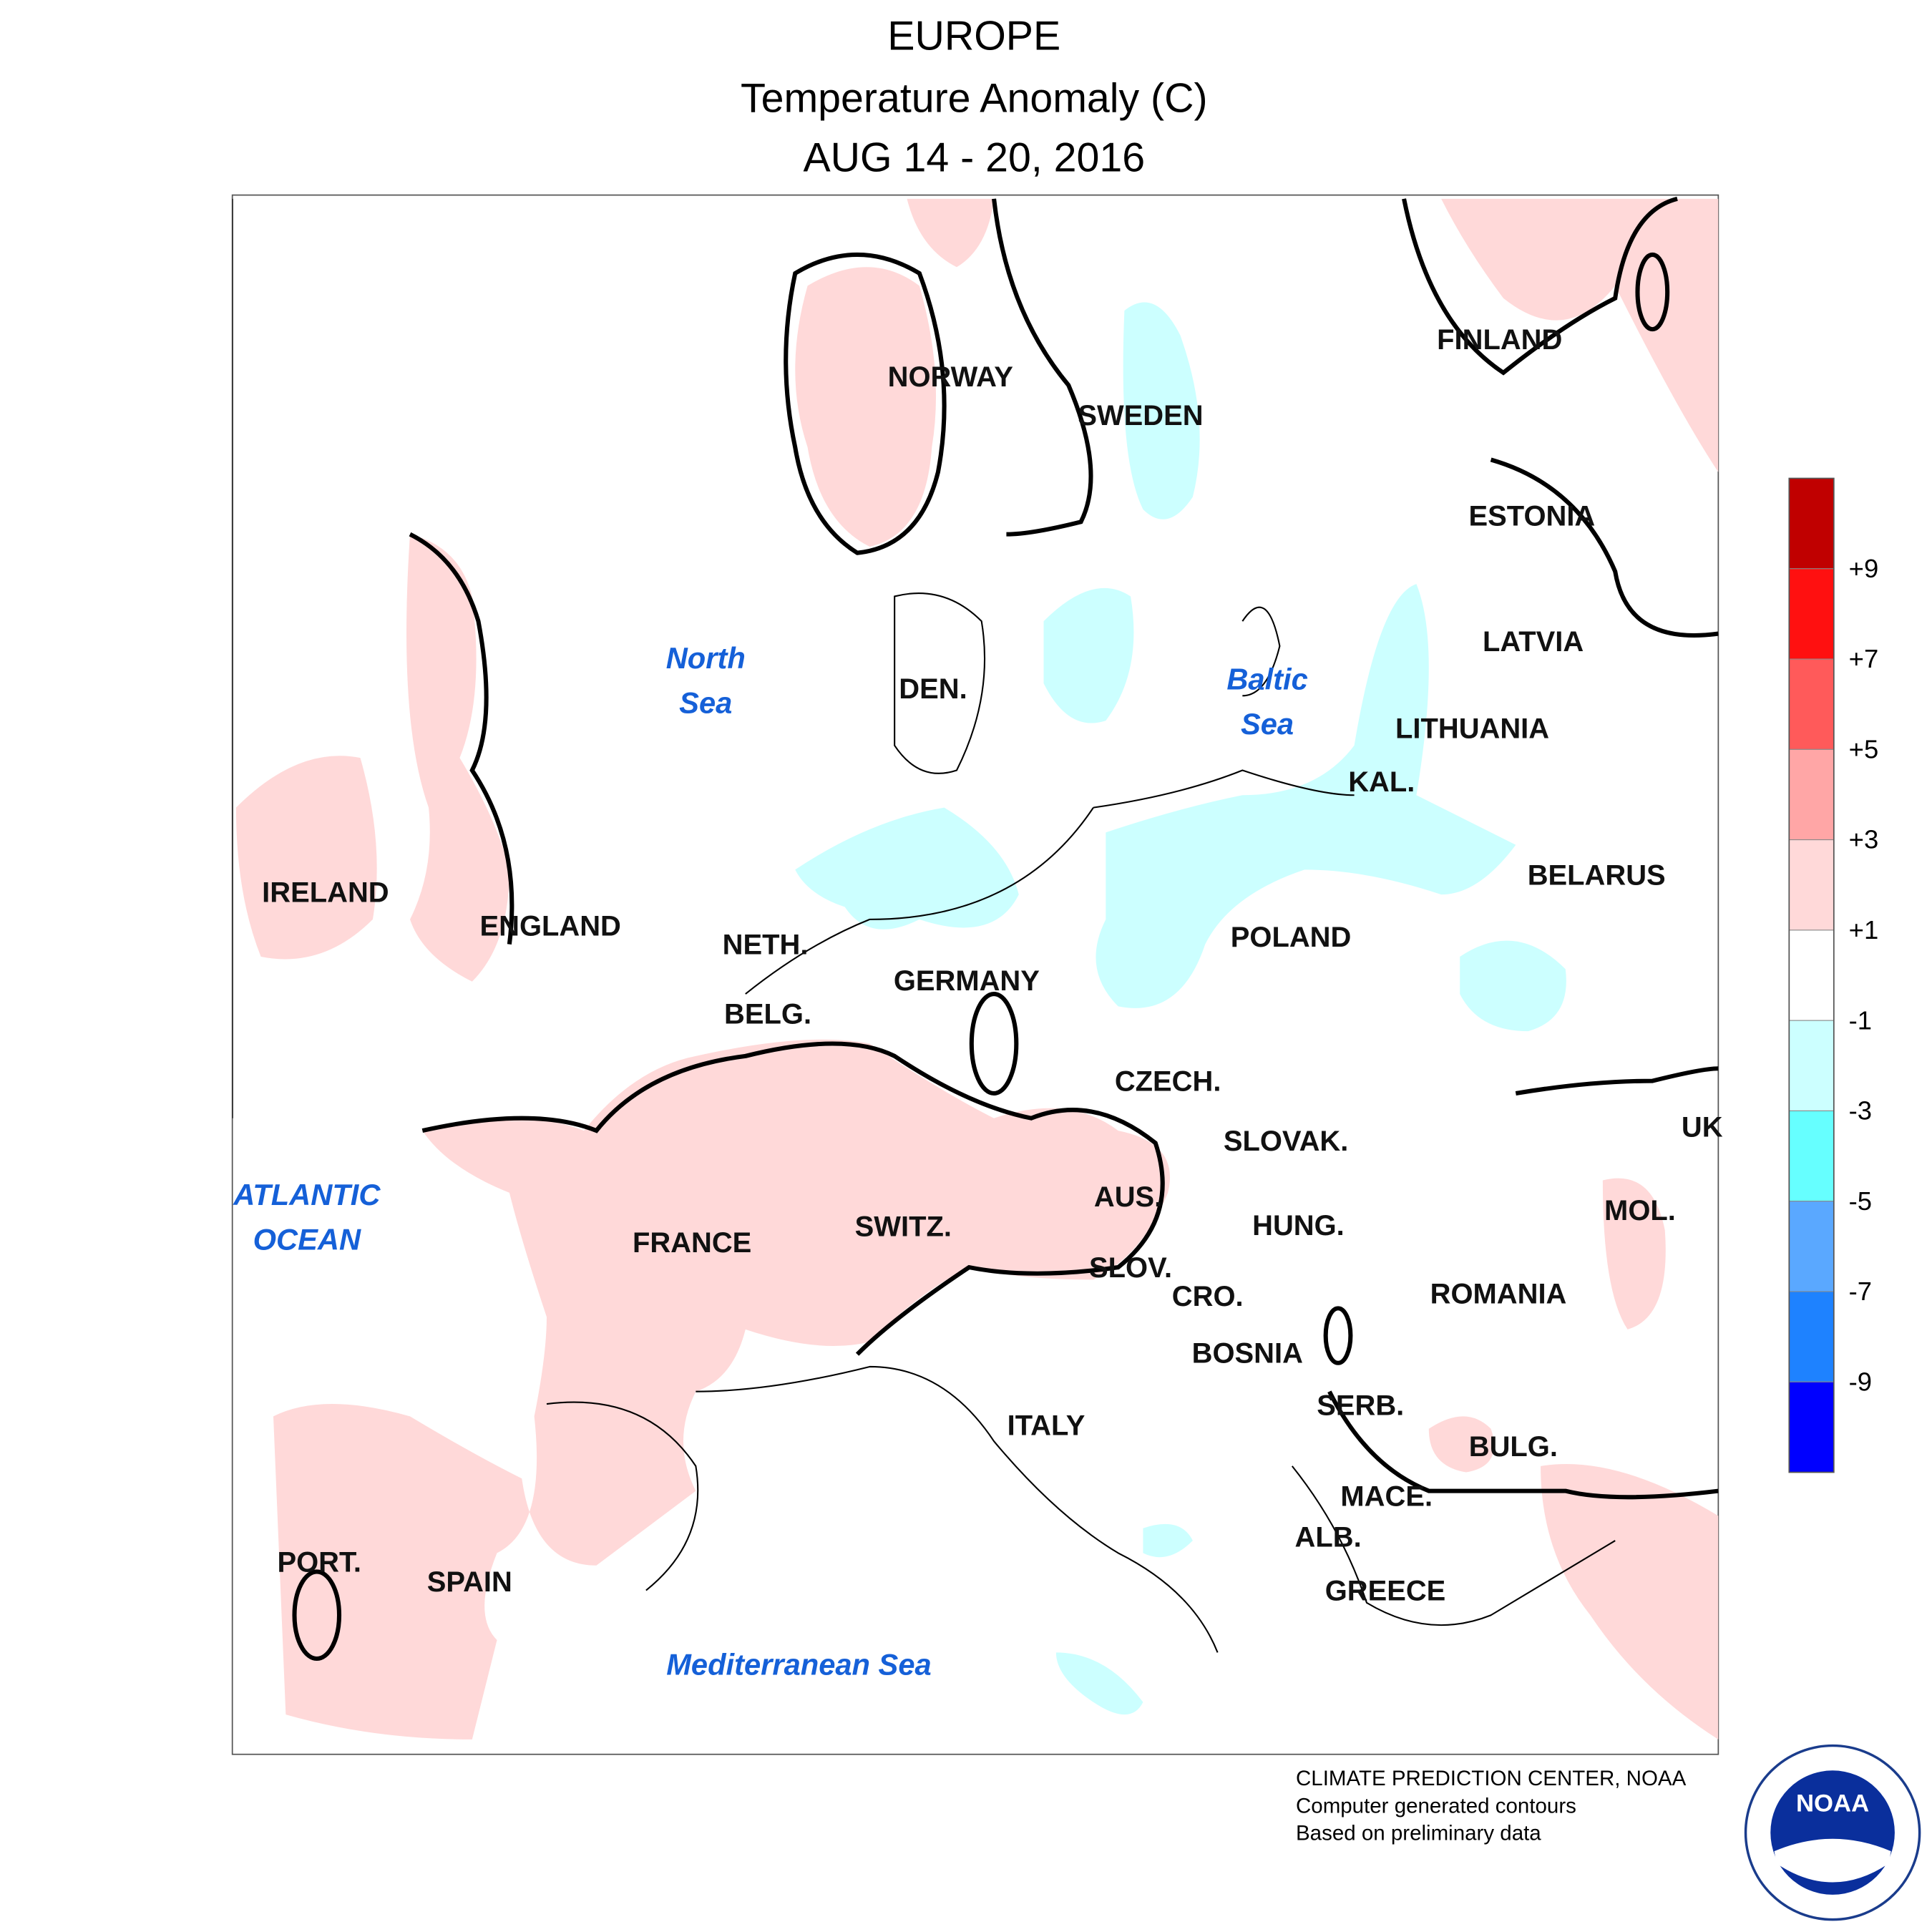 Image resolution: width=1932 pixels, height=1932 pixels. Describe the element at coordinates (1498, 1293) in the screenshot. I see `region-label: ROMANIA` at that location.